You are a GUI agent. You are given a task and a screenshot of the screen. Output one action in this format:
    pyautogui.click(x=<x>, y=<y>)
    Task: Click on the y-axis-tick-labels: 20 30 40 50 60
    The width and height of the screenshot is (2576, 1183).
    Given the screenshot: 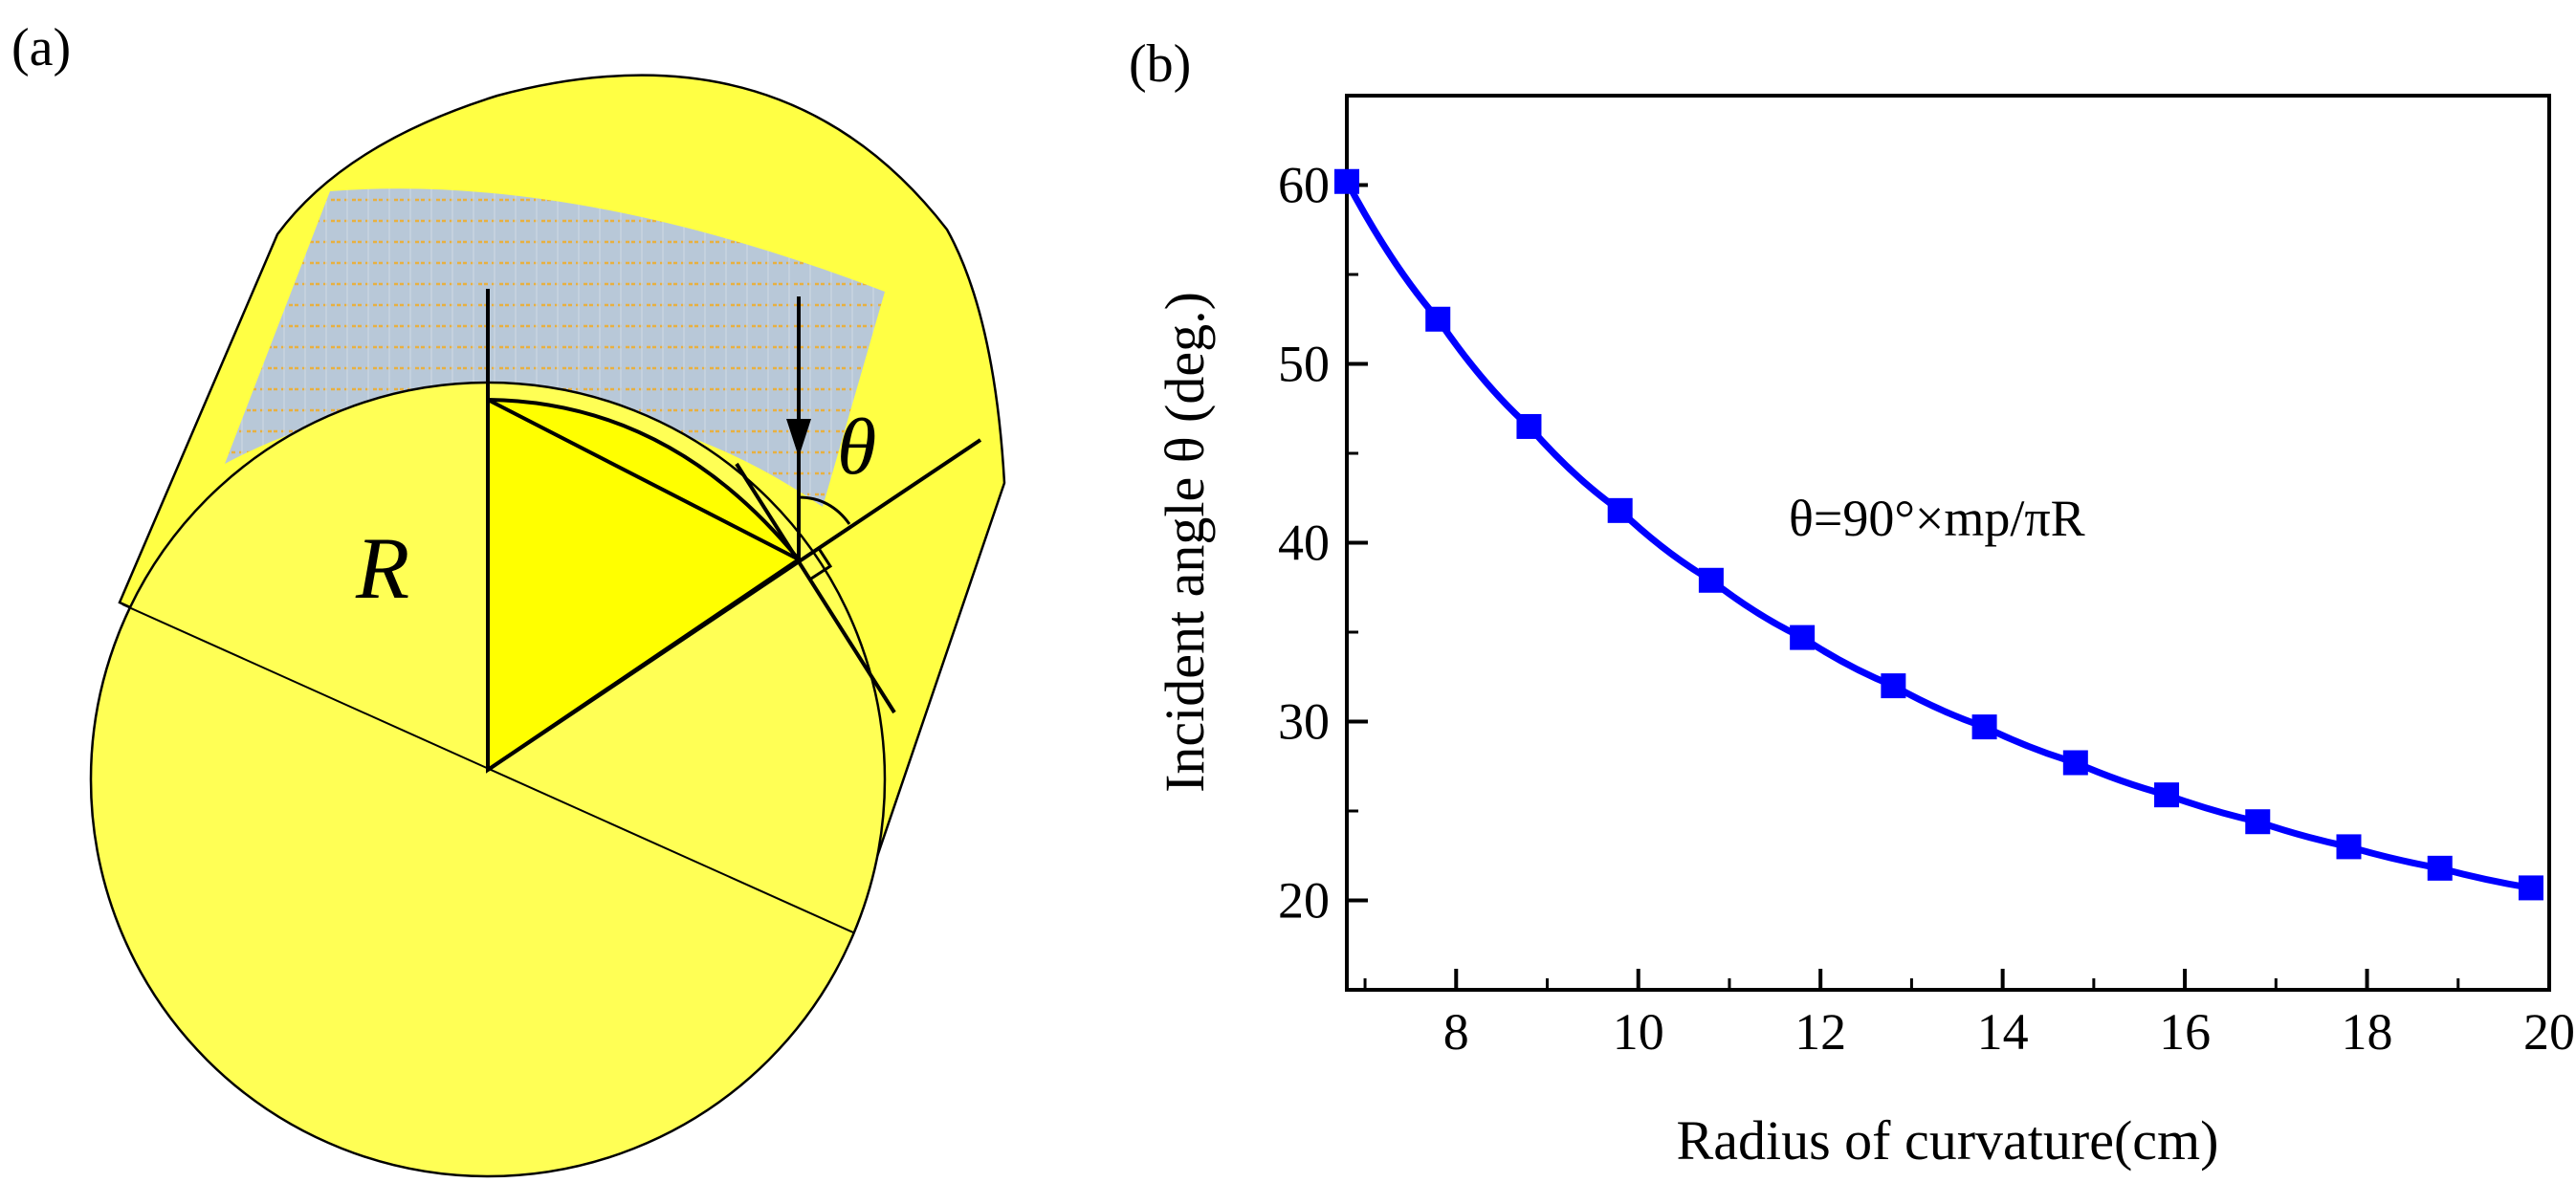 What is the action you would take?
    pyautogui.click(x=1304, y=544)
    